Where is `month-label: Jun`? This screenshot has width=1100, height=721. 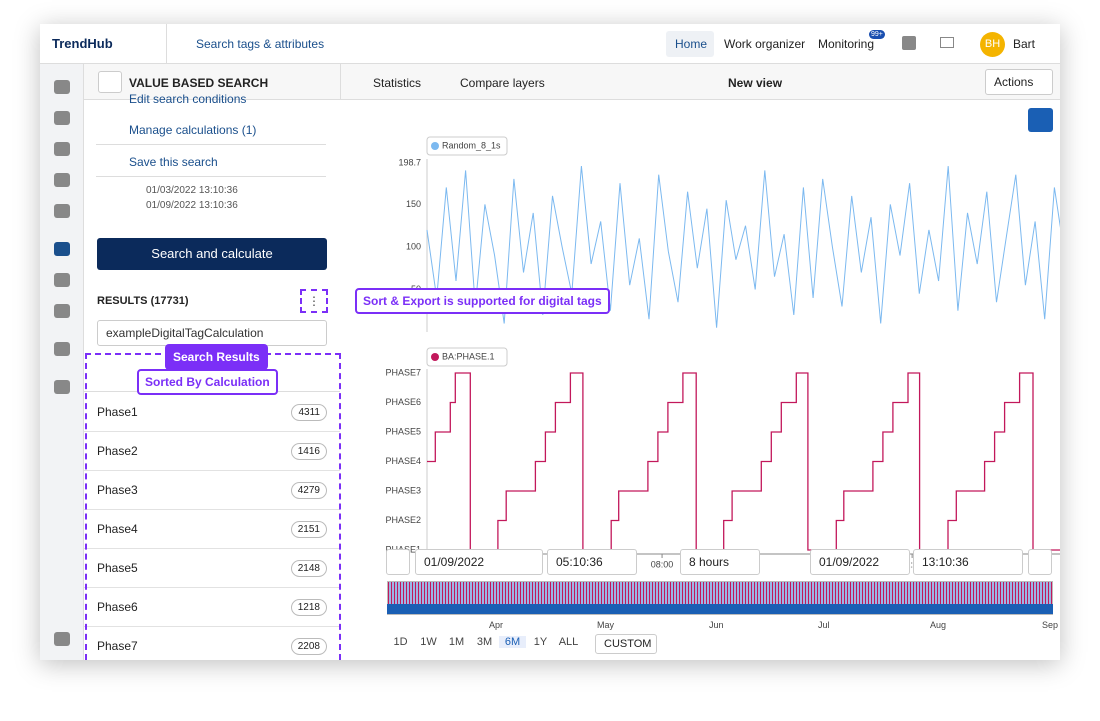 month-label: Jun is located at coordinates (716, 625).